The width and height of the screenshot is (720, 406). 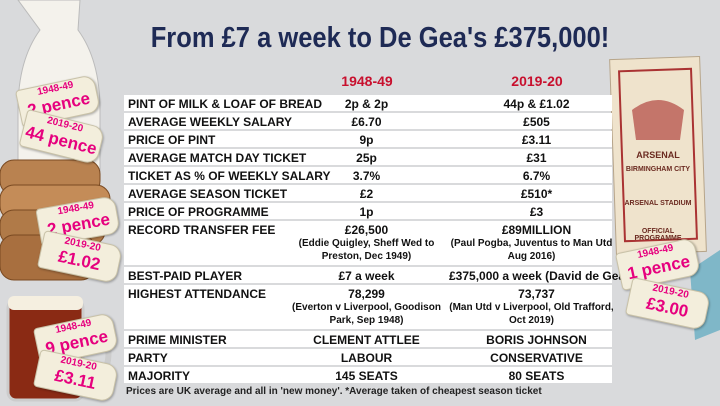 What do you see at coordinates (366, 230) in the screenshot?
I see `value-1948: £26,500` at bounding box center [366, 230].